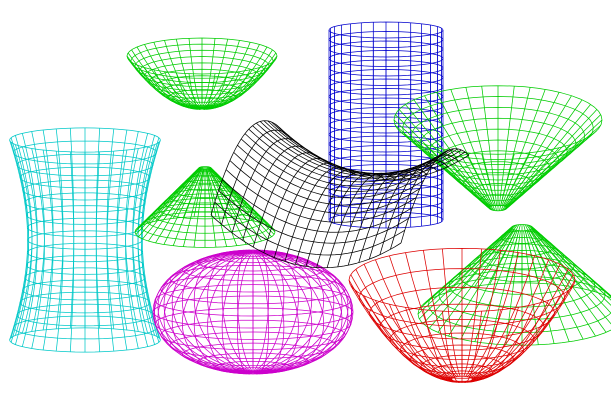 The image size is (611, 400). I want to click on cylinder-surface, so click(386, 125).